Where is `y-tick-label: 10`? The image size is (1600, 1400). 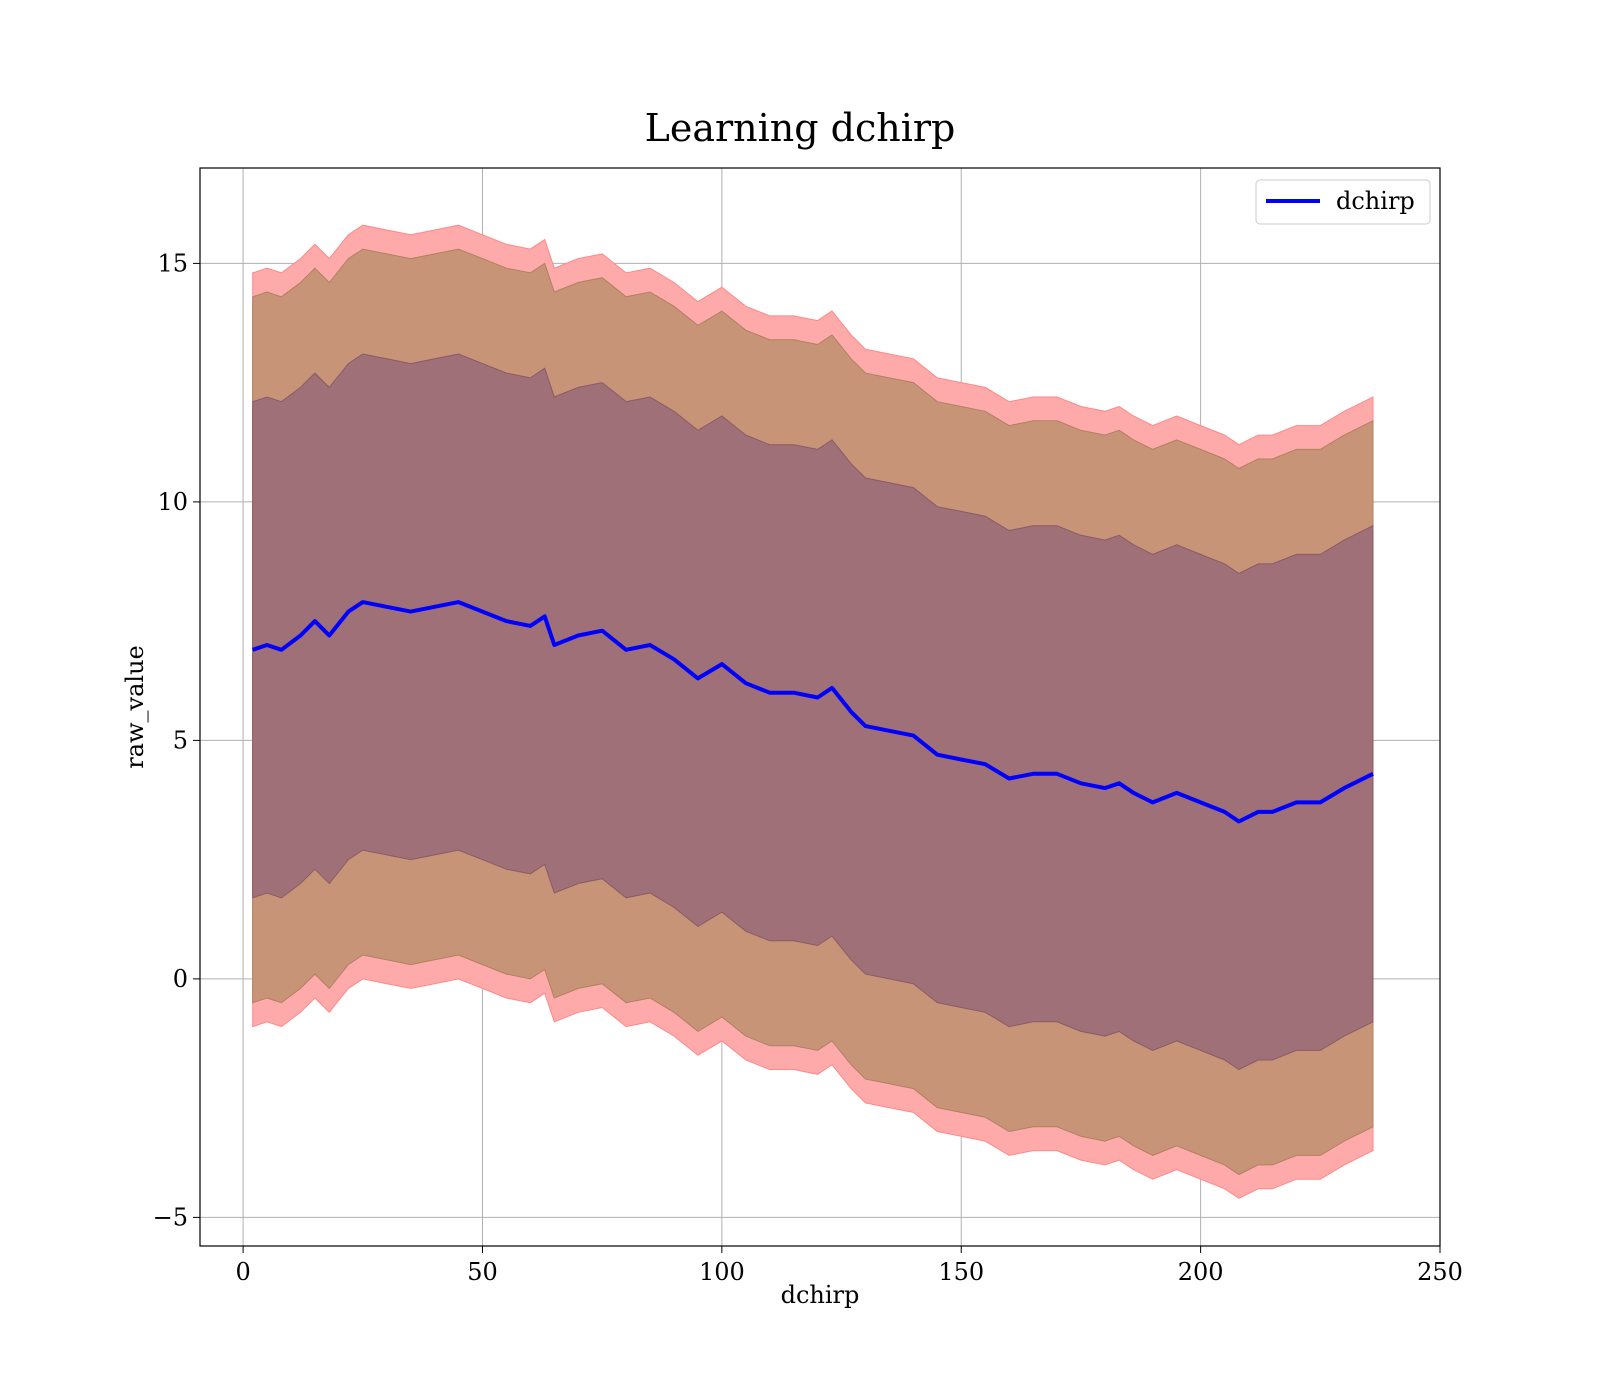
y-tick-label: 10 is located at coordinates (172, 502).